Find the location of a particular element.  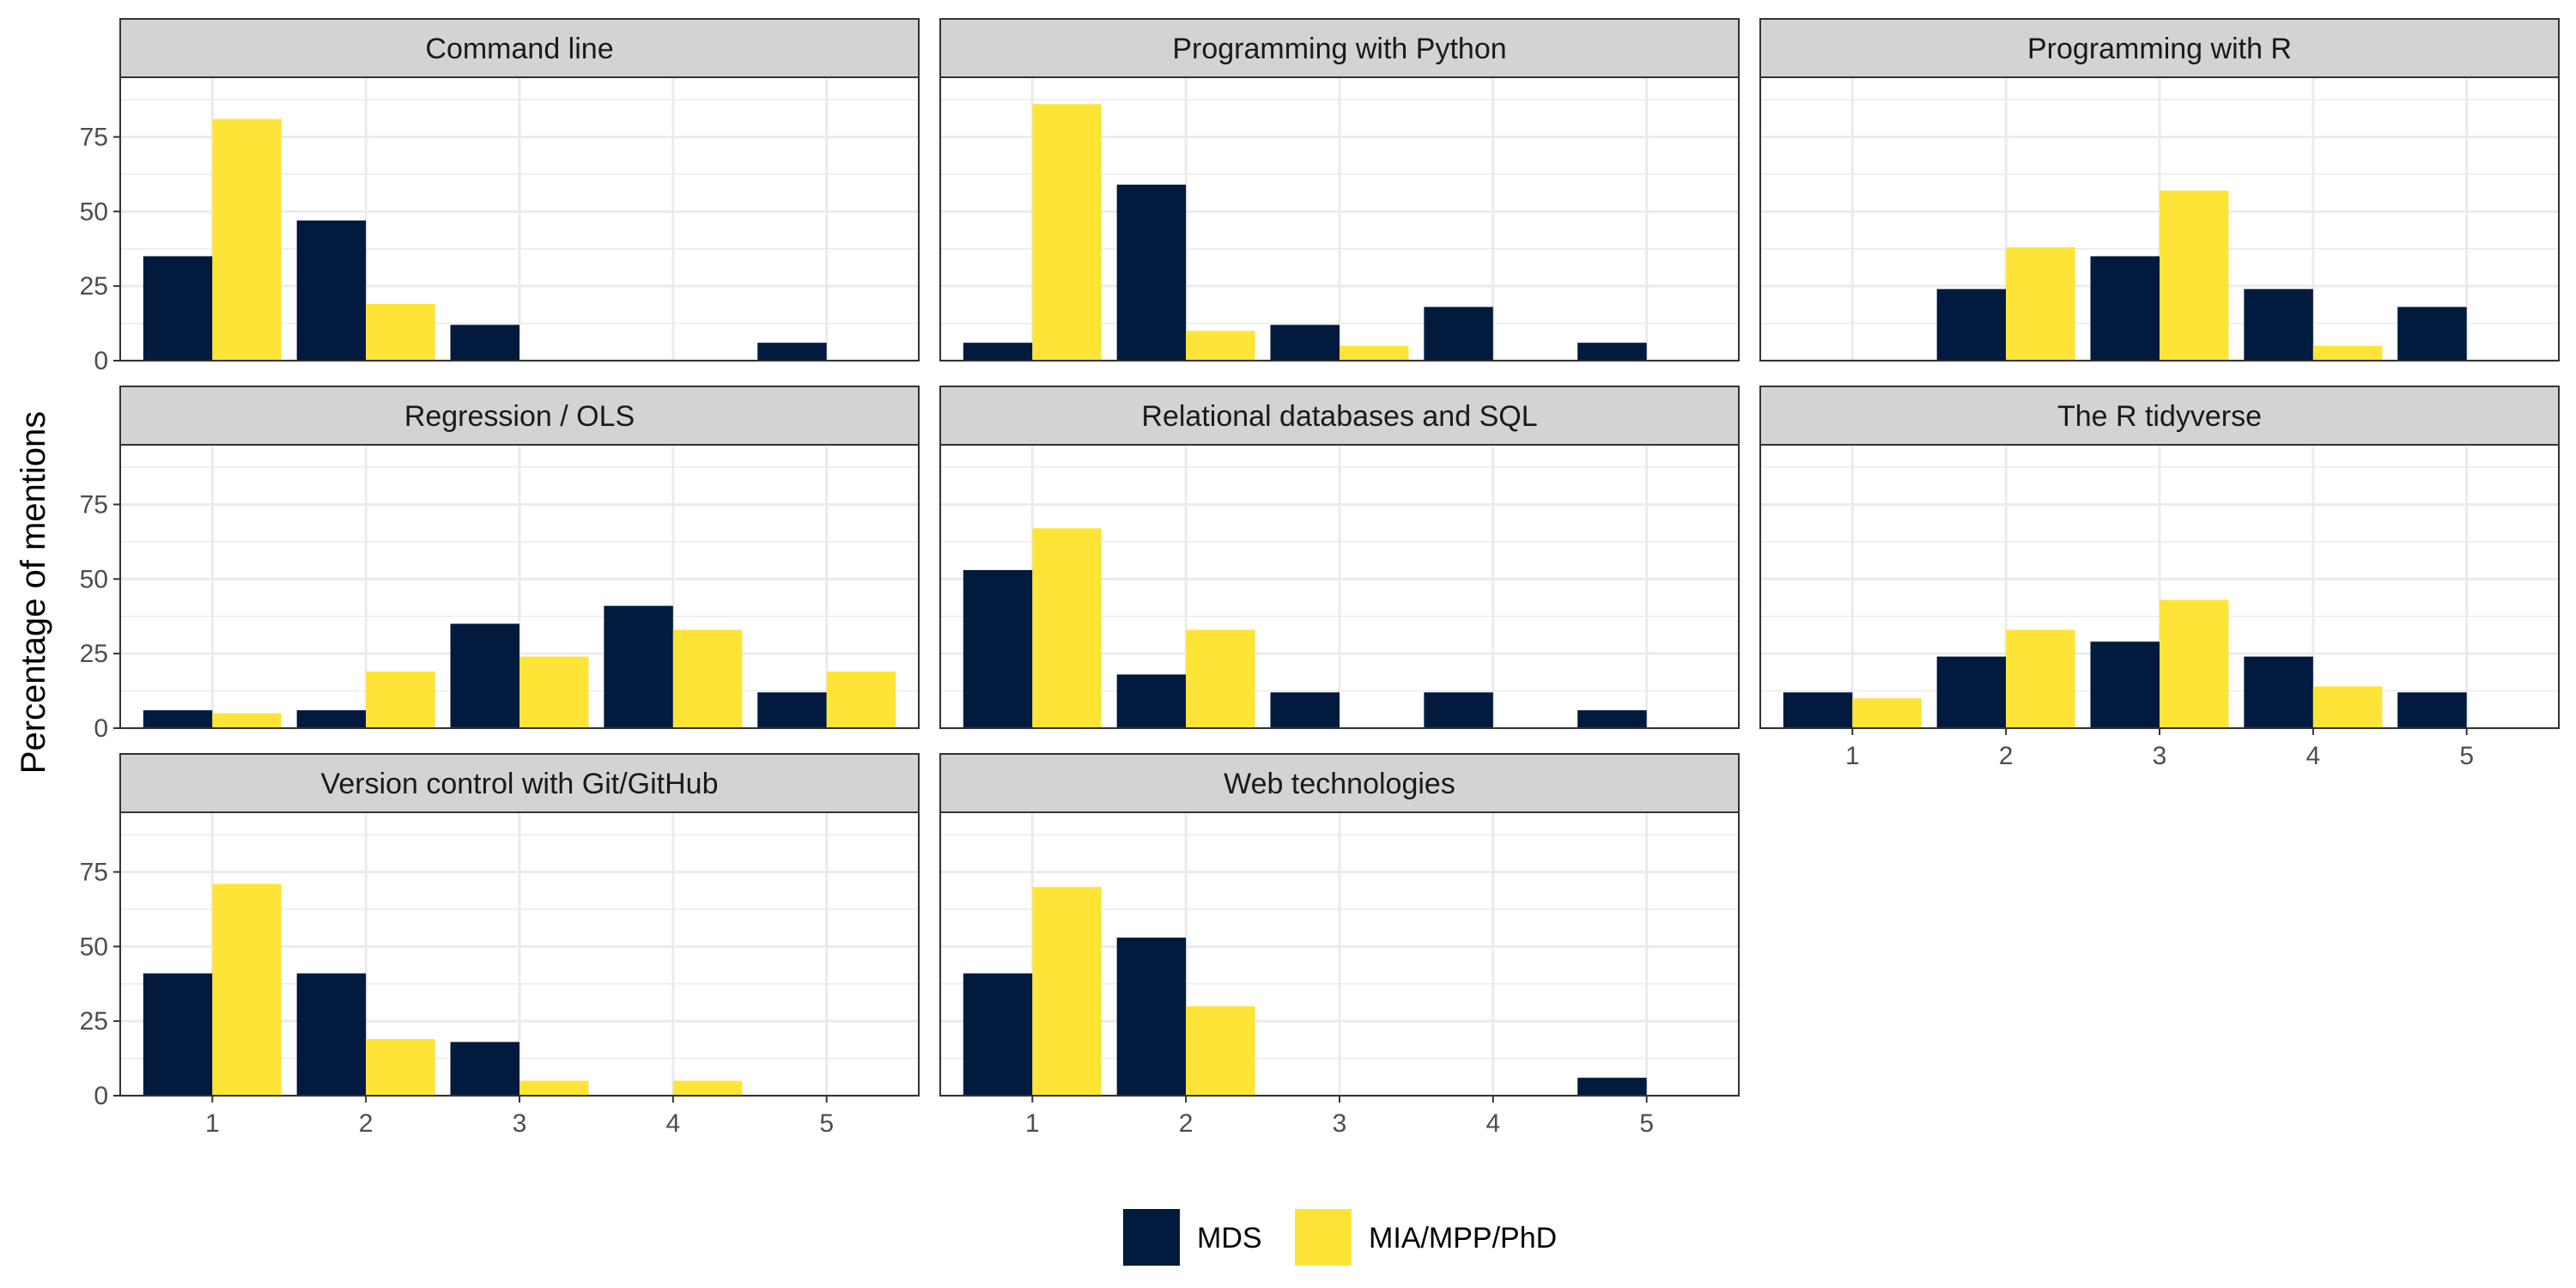

facet-title: Web technologies is located at coordinates (1339, 784).